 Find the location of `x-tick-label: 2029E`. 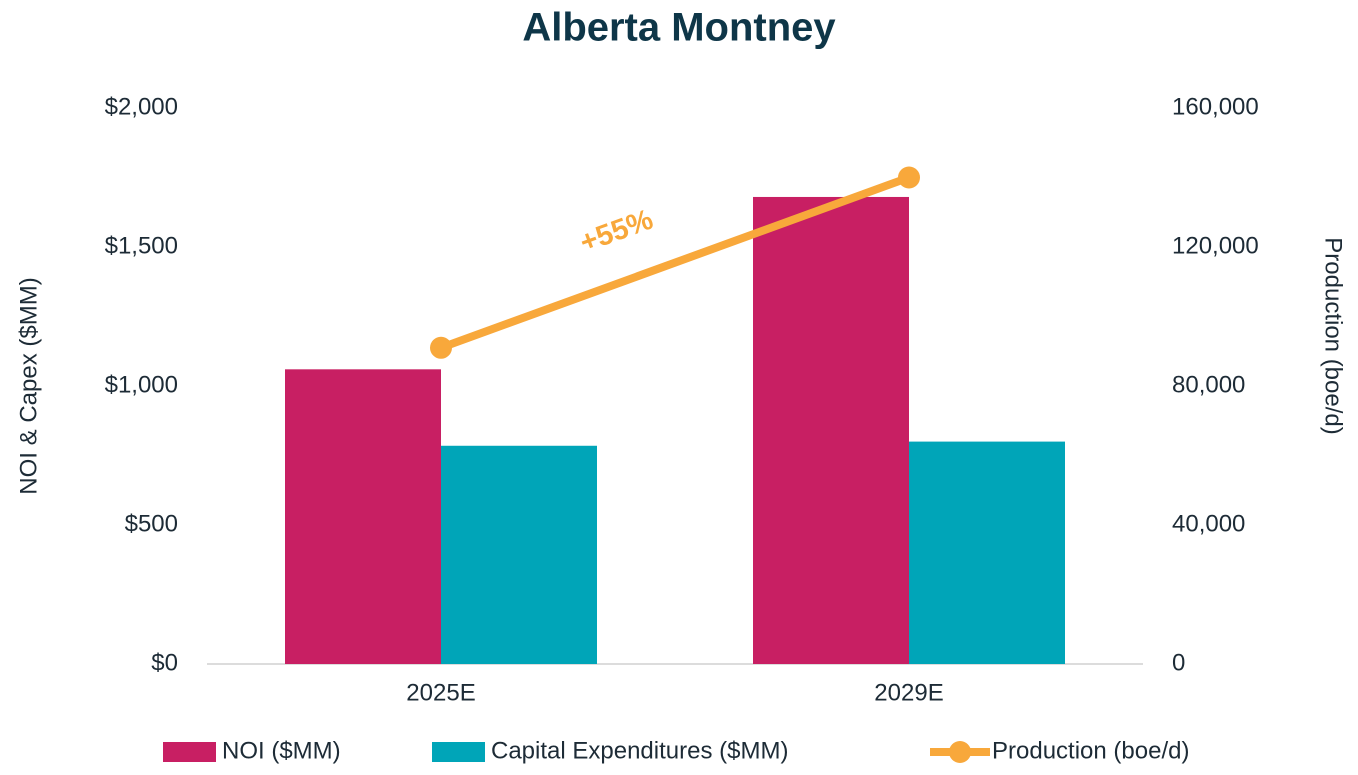

x-tick-label: 2029E is located at coordinates (908, 692).